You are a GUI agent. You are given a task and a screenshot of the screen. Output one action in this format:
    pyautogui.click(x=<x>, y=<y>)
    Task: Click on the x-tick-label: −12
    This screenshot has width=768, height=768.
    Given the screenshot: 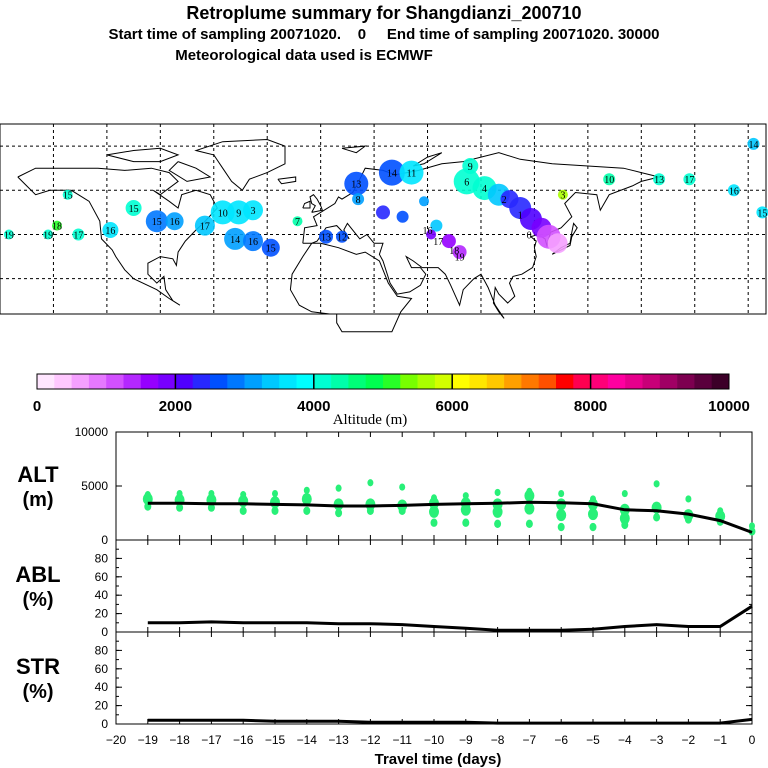 What is the action you would take?
    pyautogui.click(x=370, y=740)
    